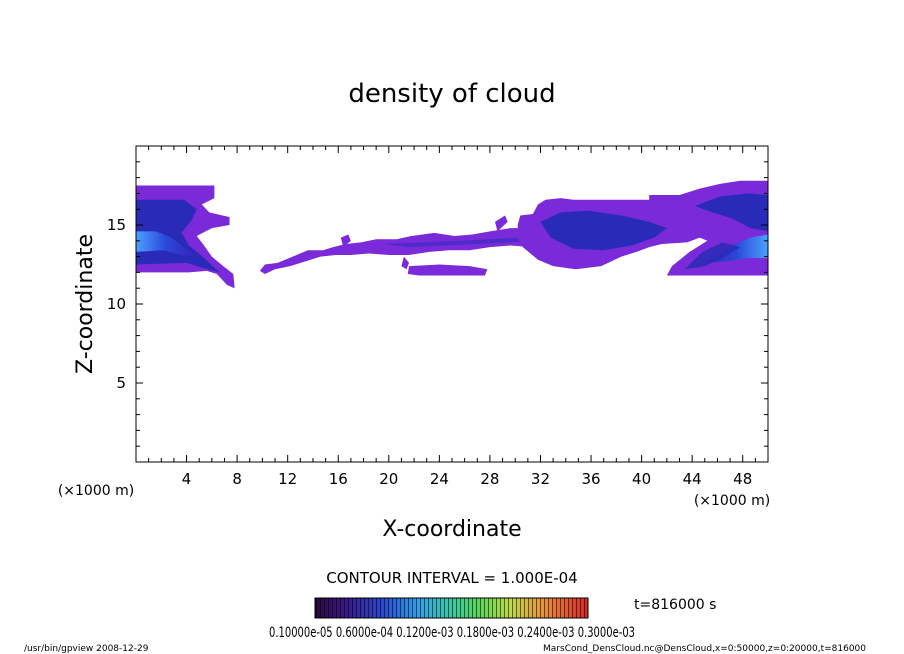  Describe the element at coordinates (712, 256) in the screenshot. I see `right-cloud-lower-core` at that location.